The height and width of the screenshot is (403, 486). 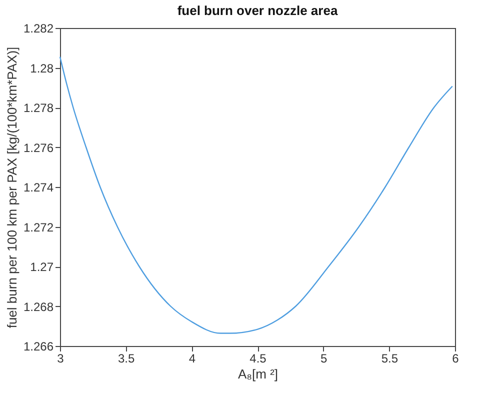 I want to click on x-tick-label: 6, so click(x=456, y=359).